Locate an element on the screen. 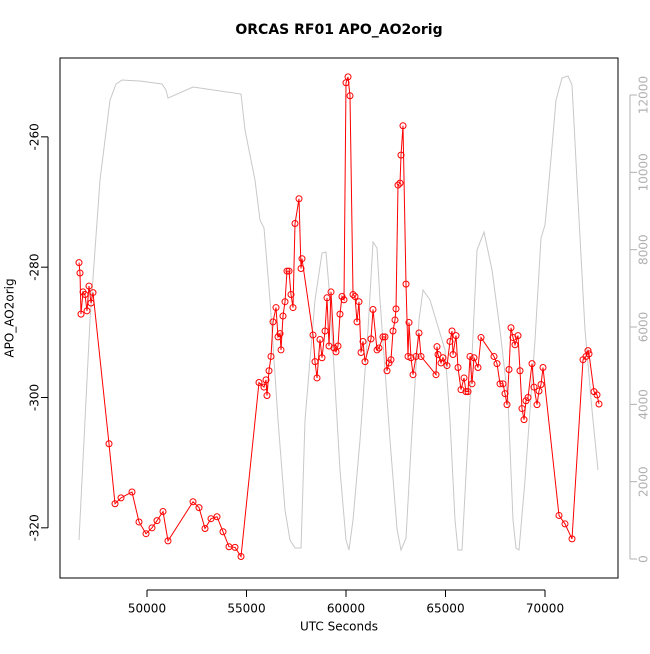 This screenshot has height=654, width=650. y-tick-label: -300 is located at coordinates (35, 397).